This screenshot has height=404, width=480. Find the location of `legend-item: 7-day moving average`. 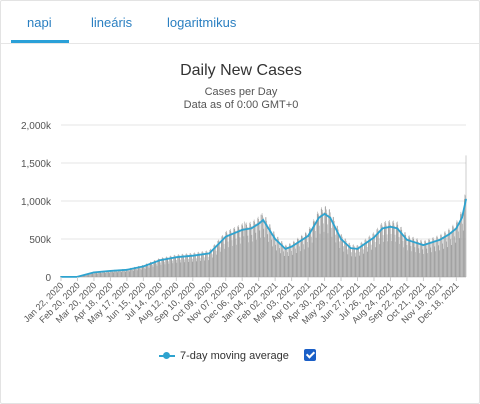

legend-item: 7-day moving average is located at coordinates (224, 356).